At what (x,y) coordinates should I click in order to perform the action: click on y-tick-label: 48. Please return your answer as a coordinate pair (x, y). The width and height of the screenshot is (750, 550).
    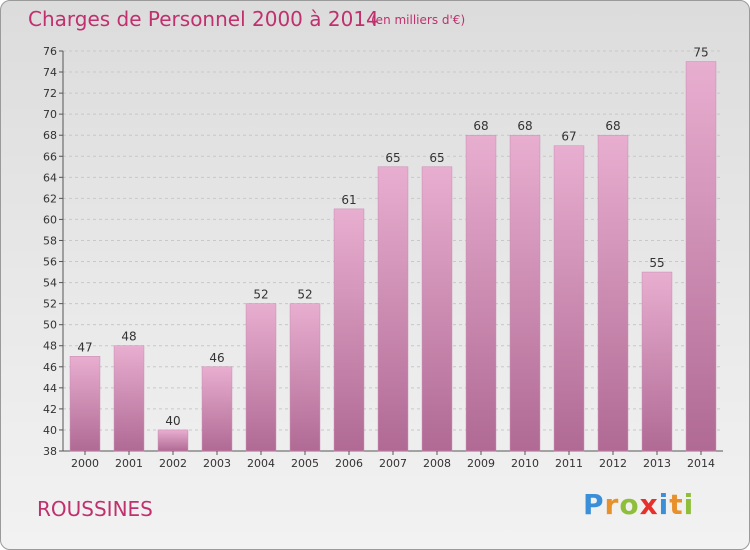
    Looking at the image, I should click on (50, 346).